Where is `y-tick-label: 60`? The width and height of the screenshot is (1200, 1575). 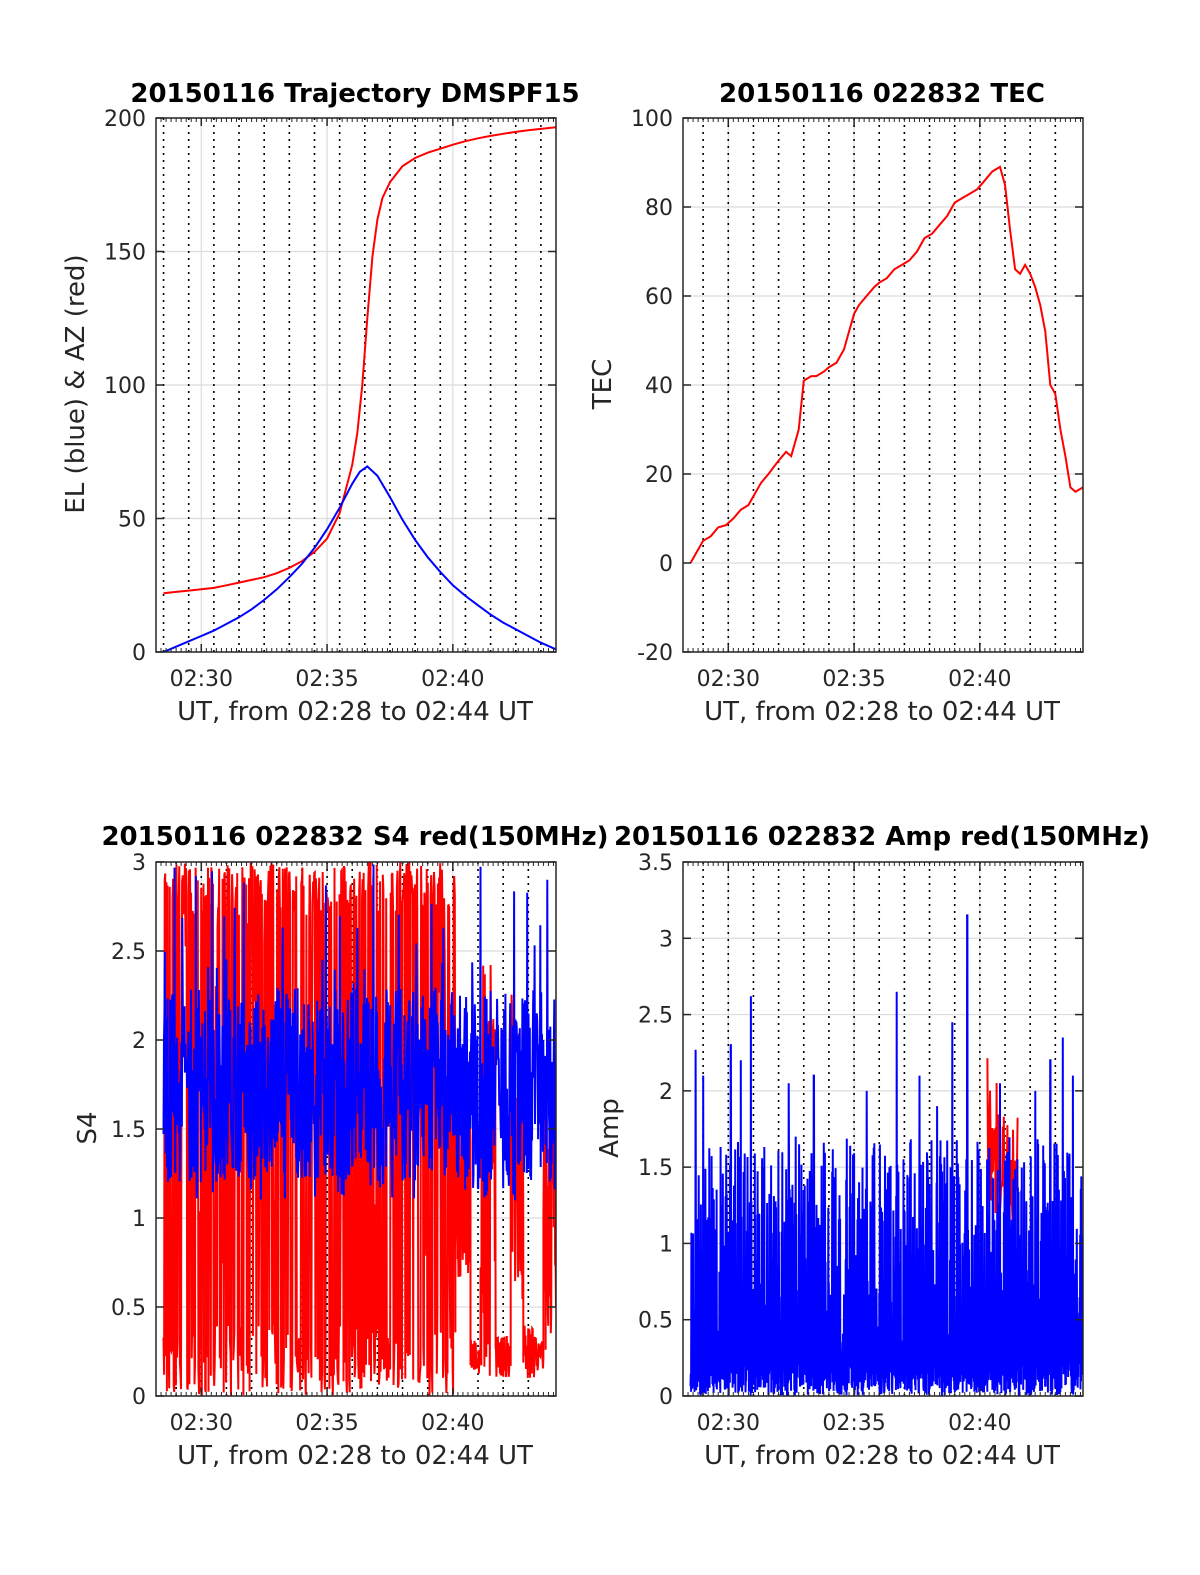
y-tick-label: 60 is located at coordinates (659, 297).